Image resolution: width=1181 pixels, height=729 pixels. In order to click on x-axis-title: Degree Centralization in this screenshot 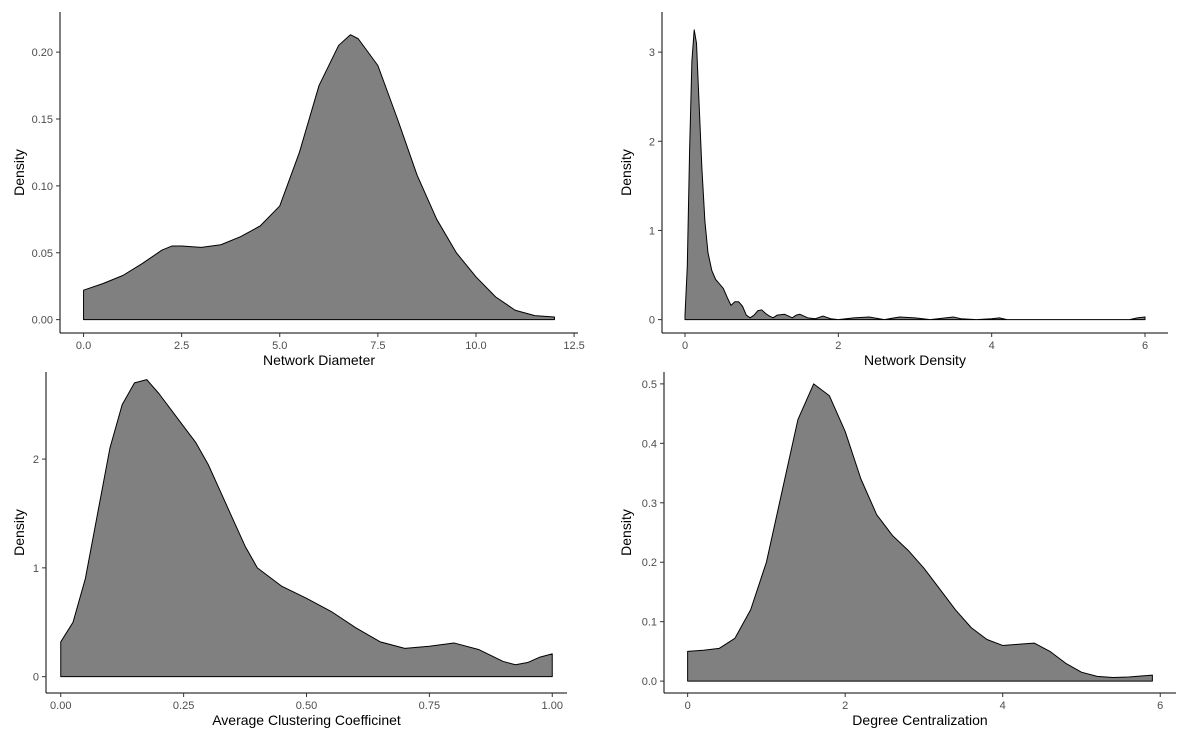, I will do `click(919, 720)`.